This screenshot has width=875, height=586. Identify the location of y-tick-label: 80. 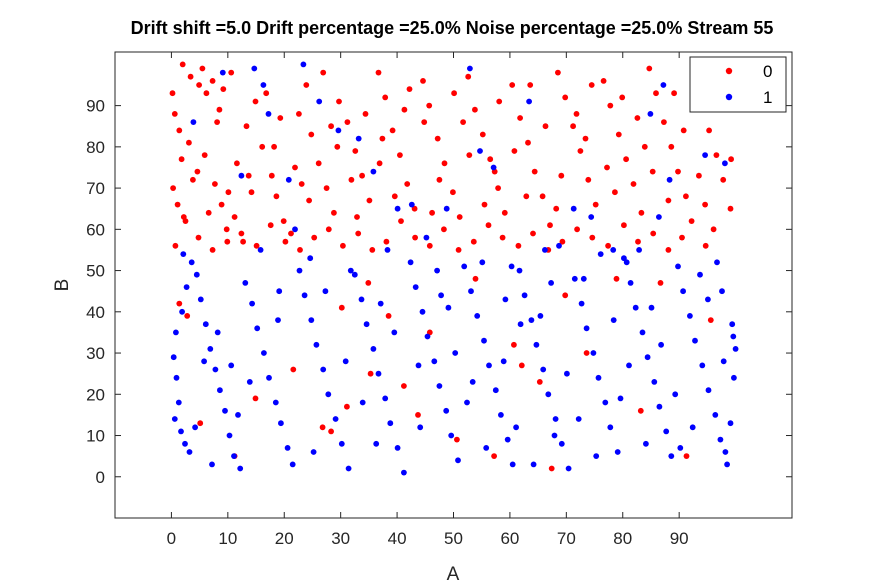
(95, 147).